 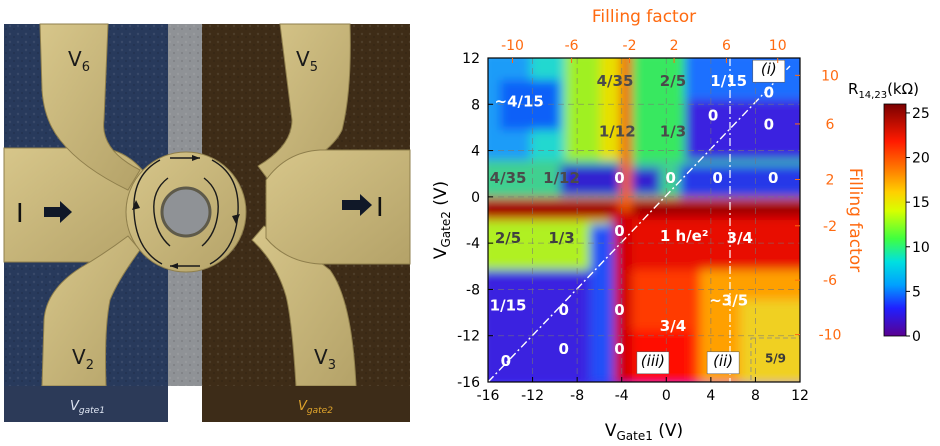 I want to click on y-tick-label: 8, so click(x=475, y=105).